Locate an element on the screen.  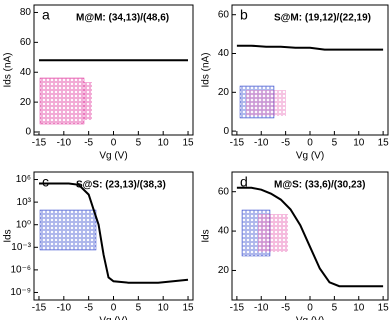
y-tick-label: 10⁰ is located at coordinates (23, 224).